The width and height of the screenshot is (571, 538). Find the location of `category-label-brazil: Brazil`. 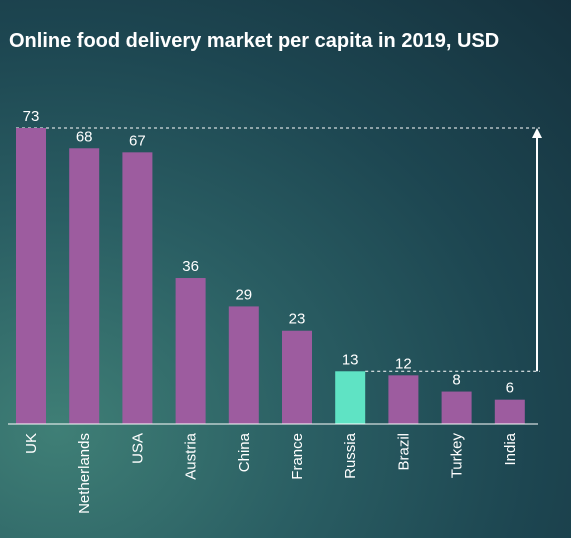

category-label-brazil: Brazil is located at coordinates (403, 452).